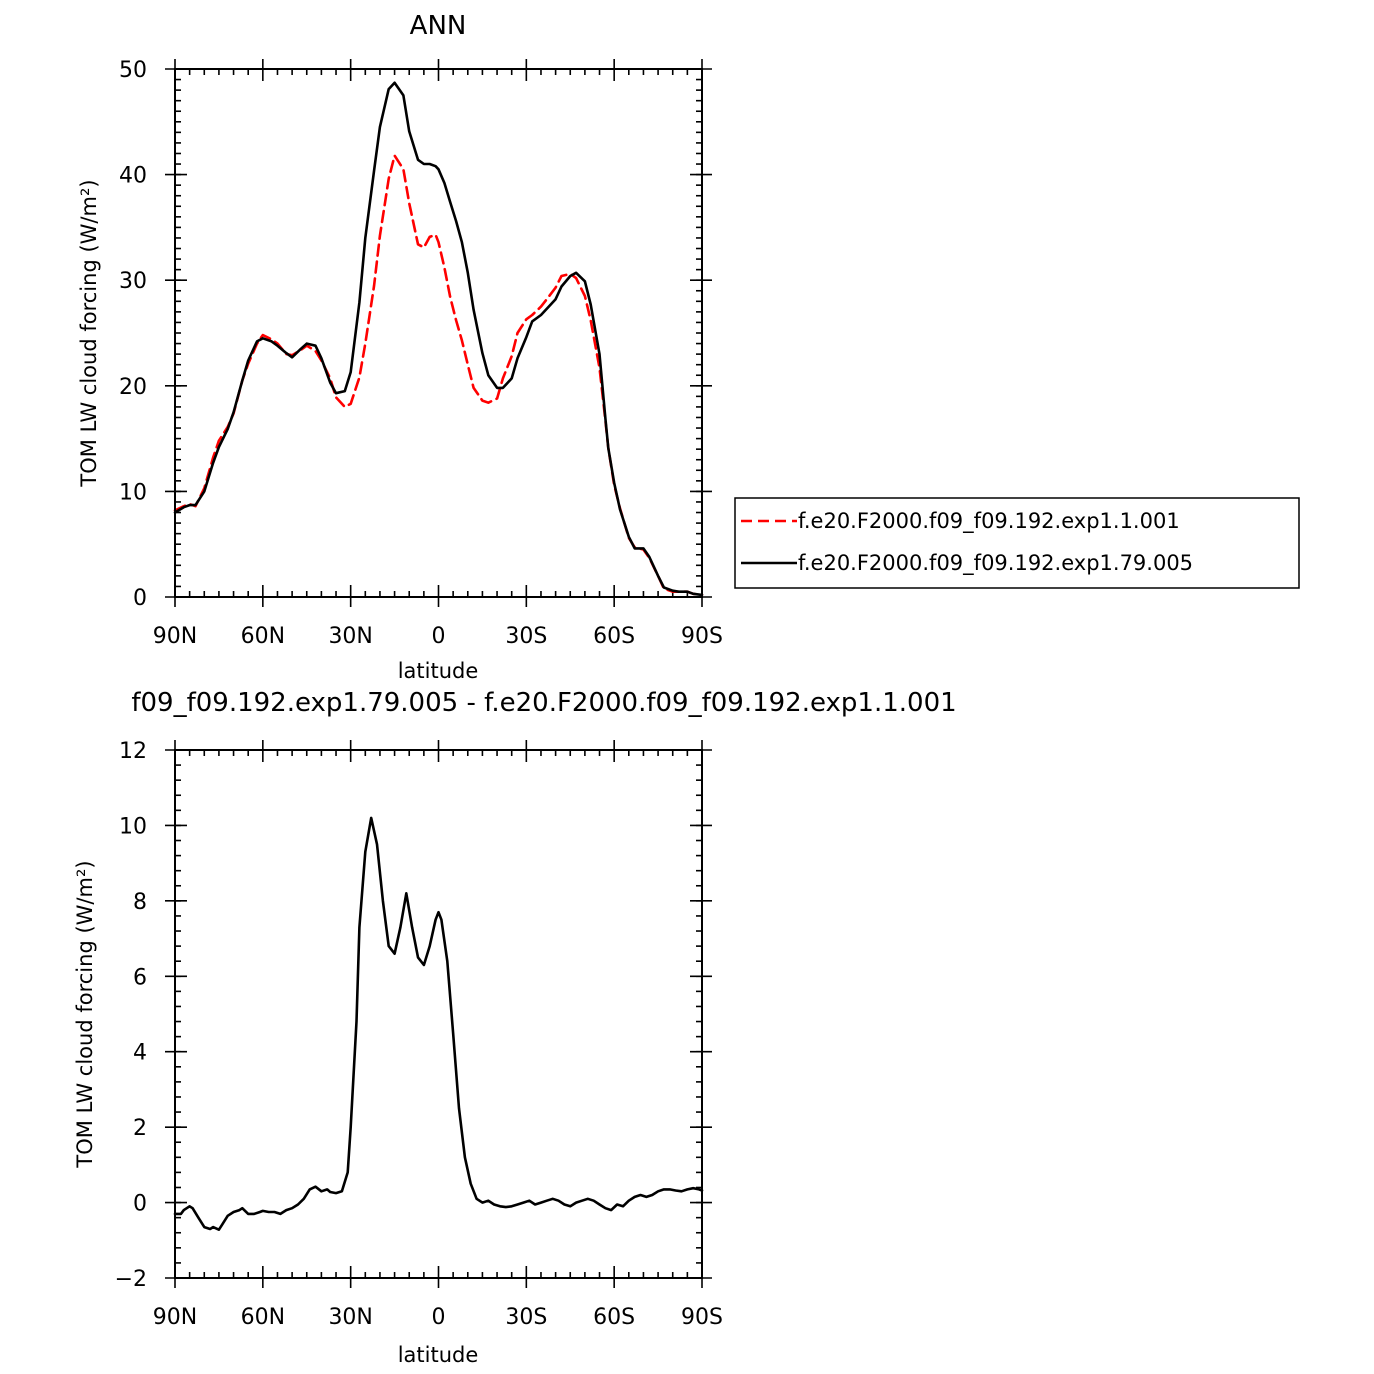 The width and height of the screenshot is (1374, 1374). Describe the element at coordinates (438, 1355) in the screenshot. I see `bottom-chart-xlabel: latitude` at that location.